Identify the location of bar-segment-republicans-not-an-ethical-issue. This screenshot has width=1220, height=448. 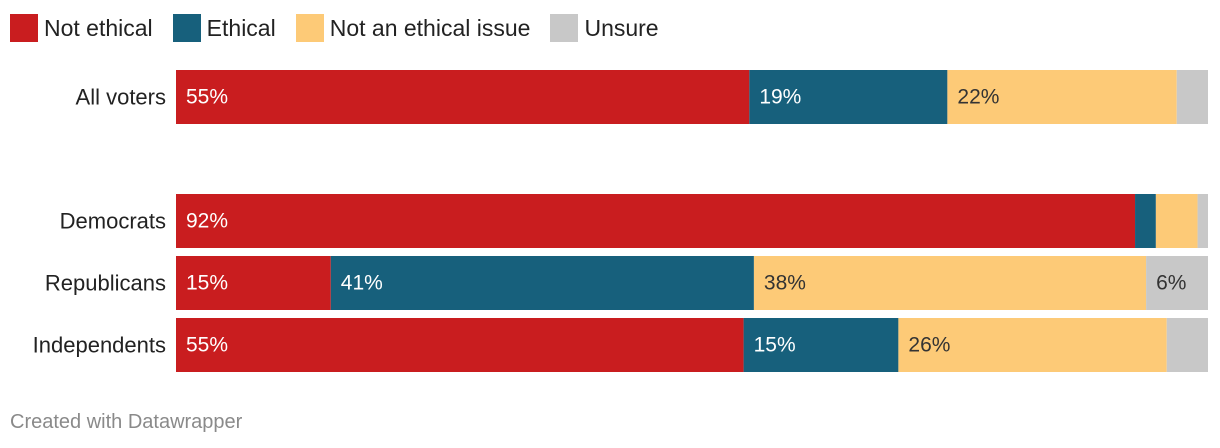
(950, 283).